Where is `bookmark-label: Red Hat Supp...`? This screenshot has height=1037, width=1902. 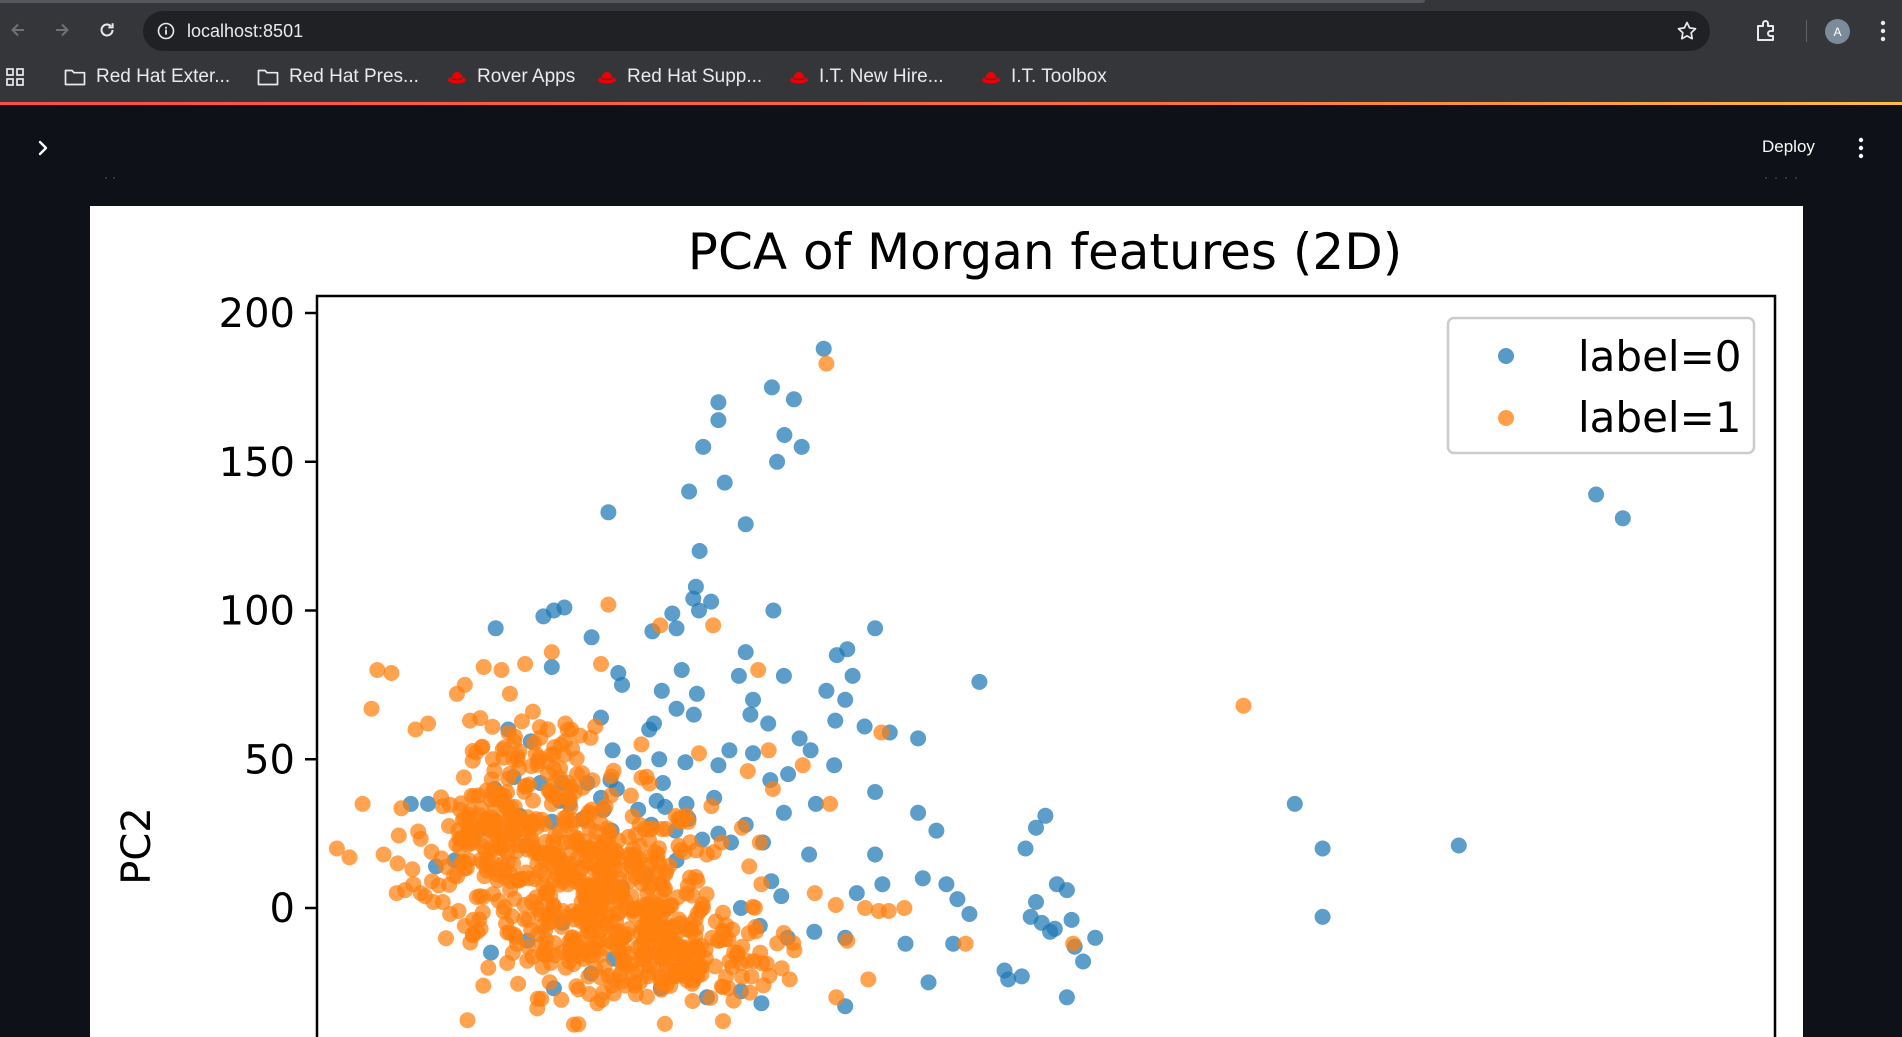 bookmark-label: Red Hat Supp... is located at coordinates (695, 76).